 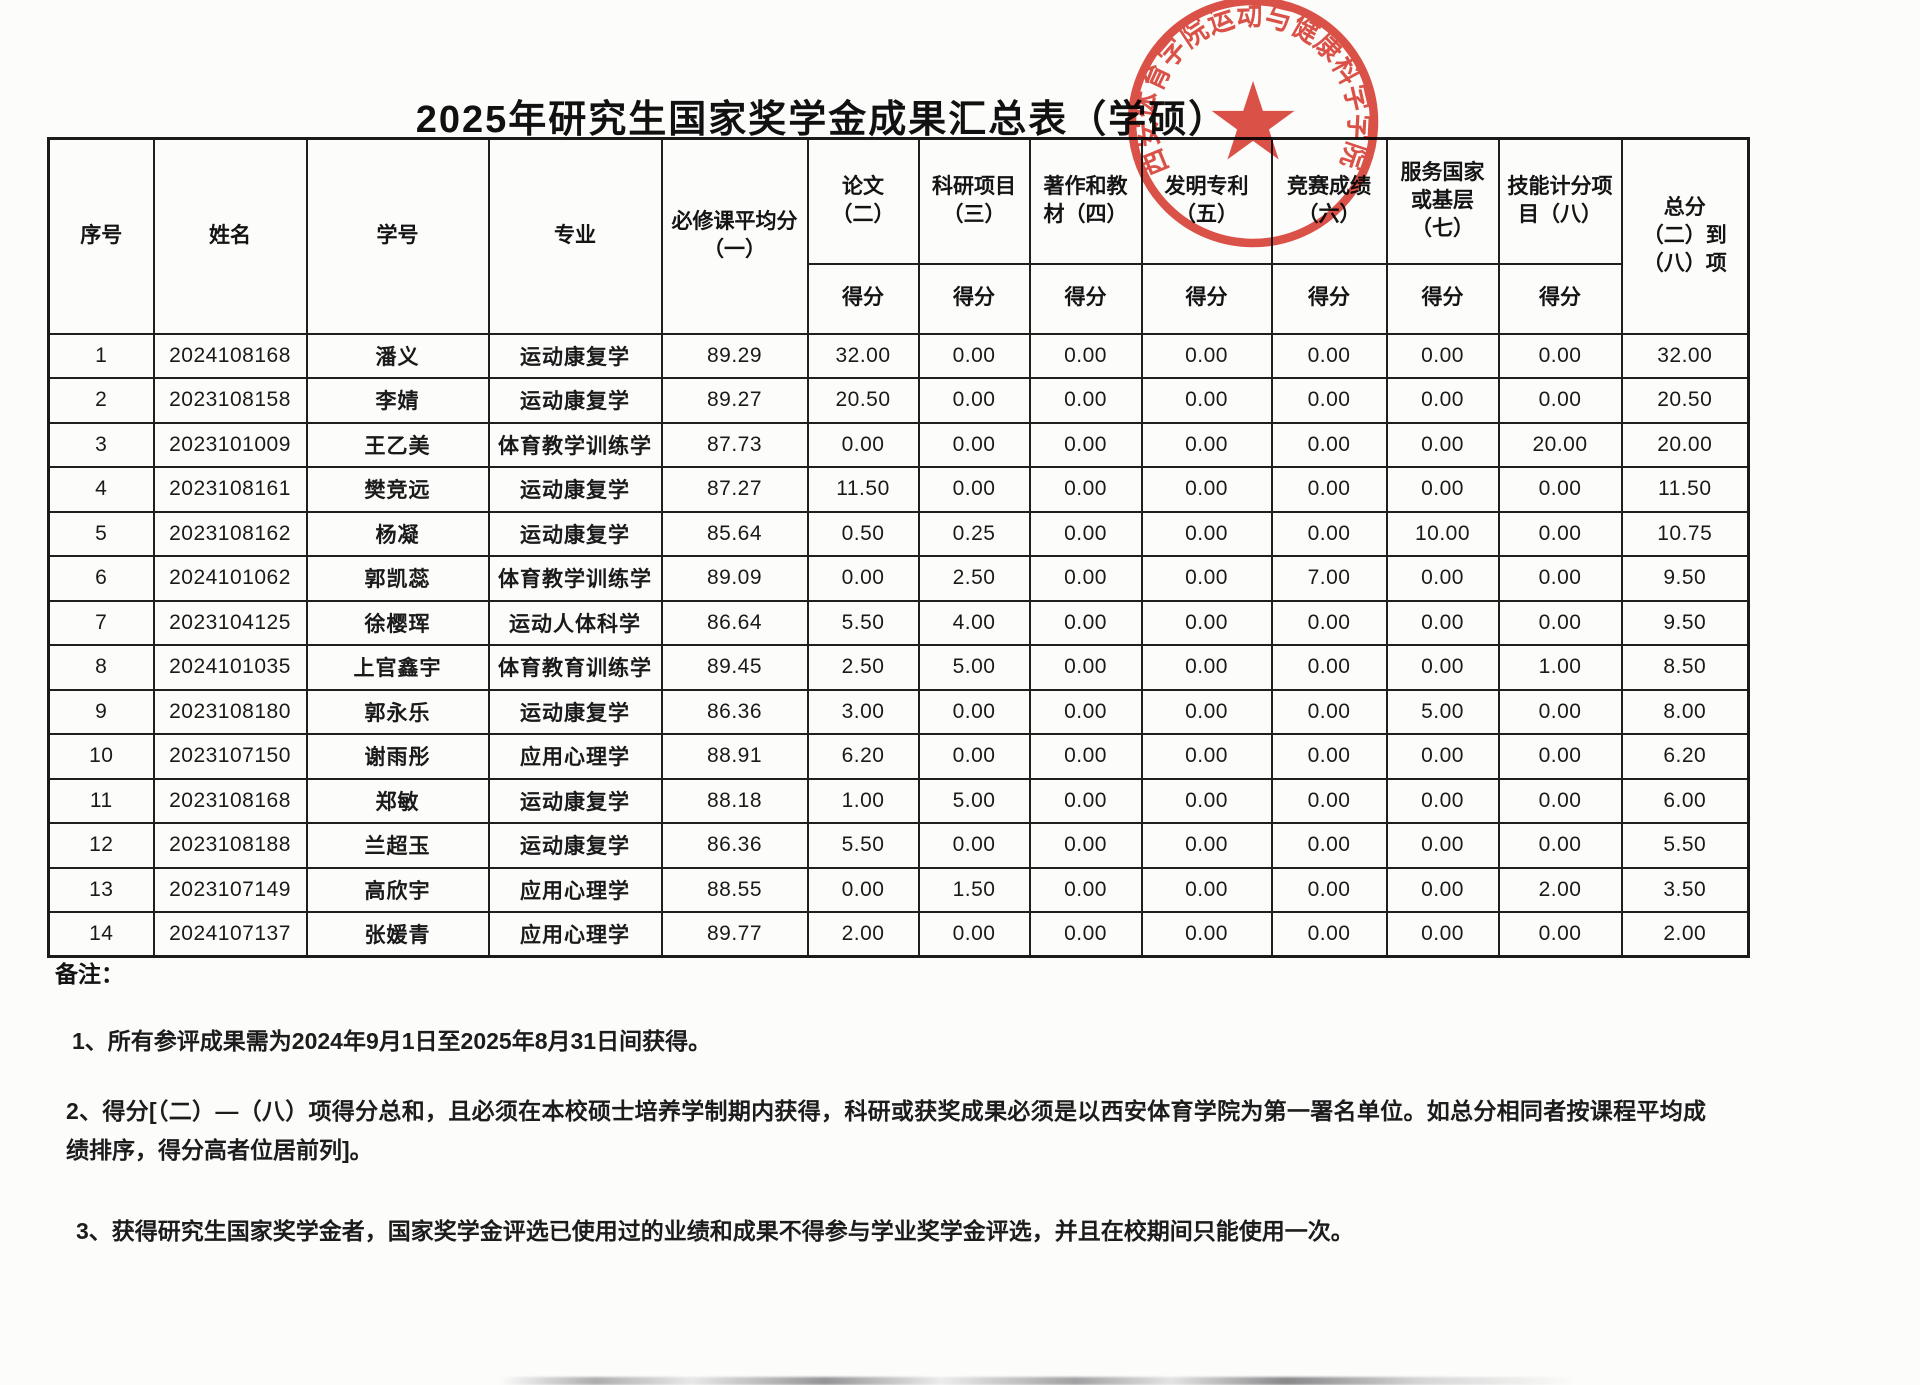 I want to click on cell-avg-score: 87.73, so click(x=734, y=444).